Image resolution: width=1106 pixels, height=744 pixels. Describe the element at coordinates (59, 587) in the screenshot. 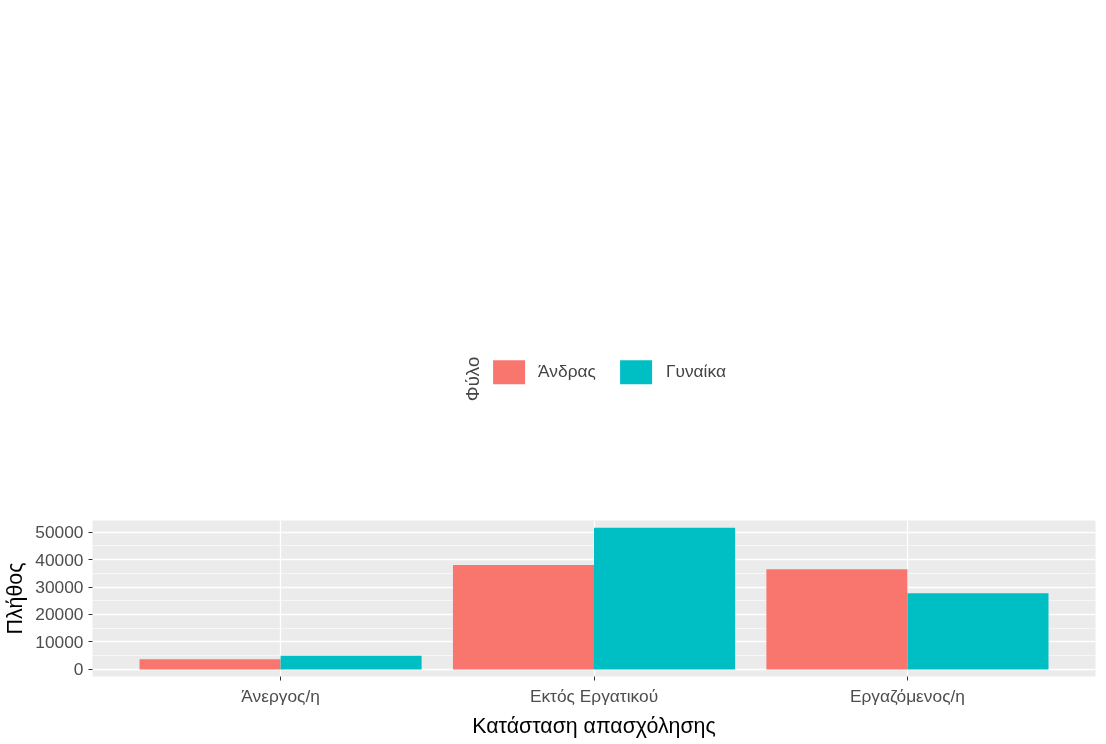

I see `y-tick-label: 30000` at that location.